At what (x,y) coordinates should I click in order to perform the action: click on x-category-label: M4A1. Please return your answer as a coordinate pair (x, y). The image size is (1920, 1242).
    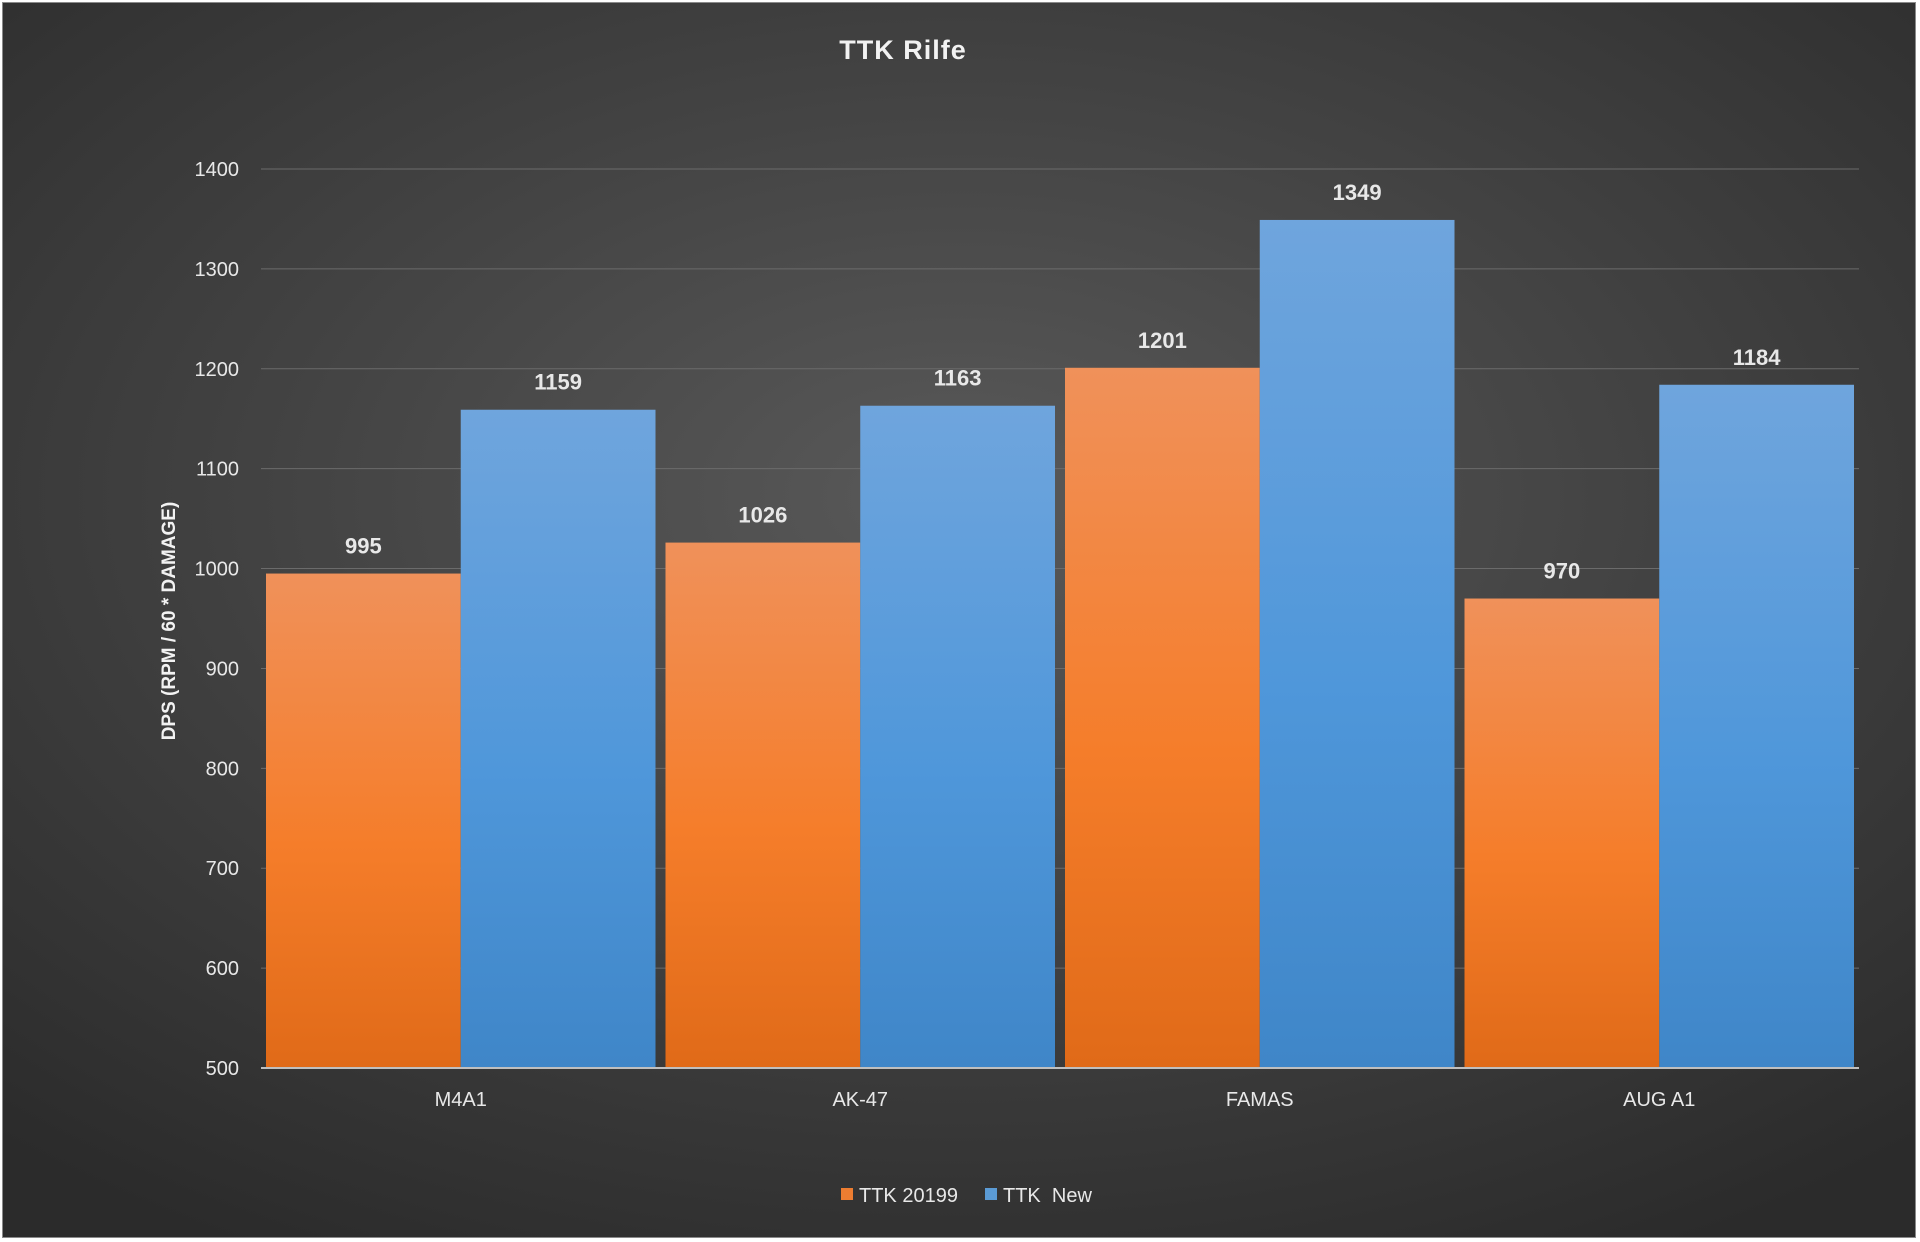
    Looking at the image, I should click on (461, 1100).